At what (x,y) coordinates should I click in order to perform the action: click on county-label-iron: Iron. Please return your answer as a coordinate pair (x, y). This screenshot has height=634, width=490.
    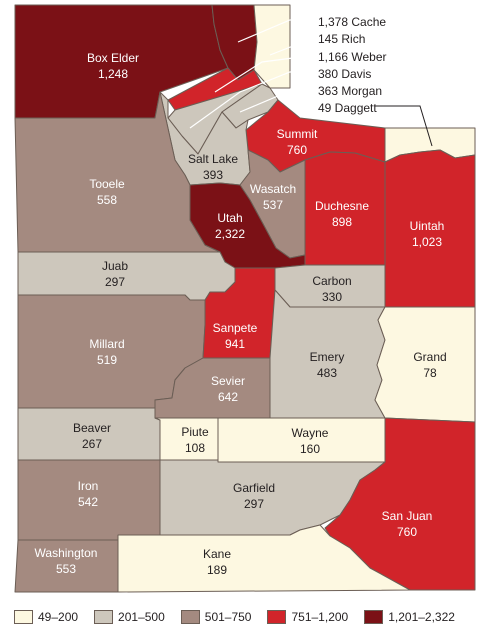
    Looking at the image, I should click on (88, 486).